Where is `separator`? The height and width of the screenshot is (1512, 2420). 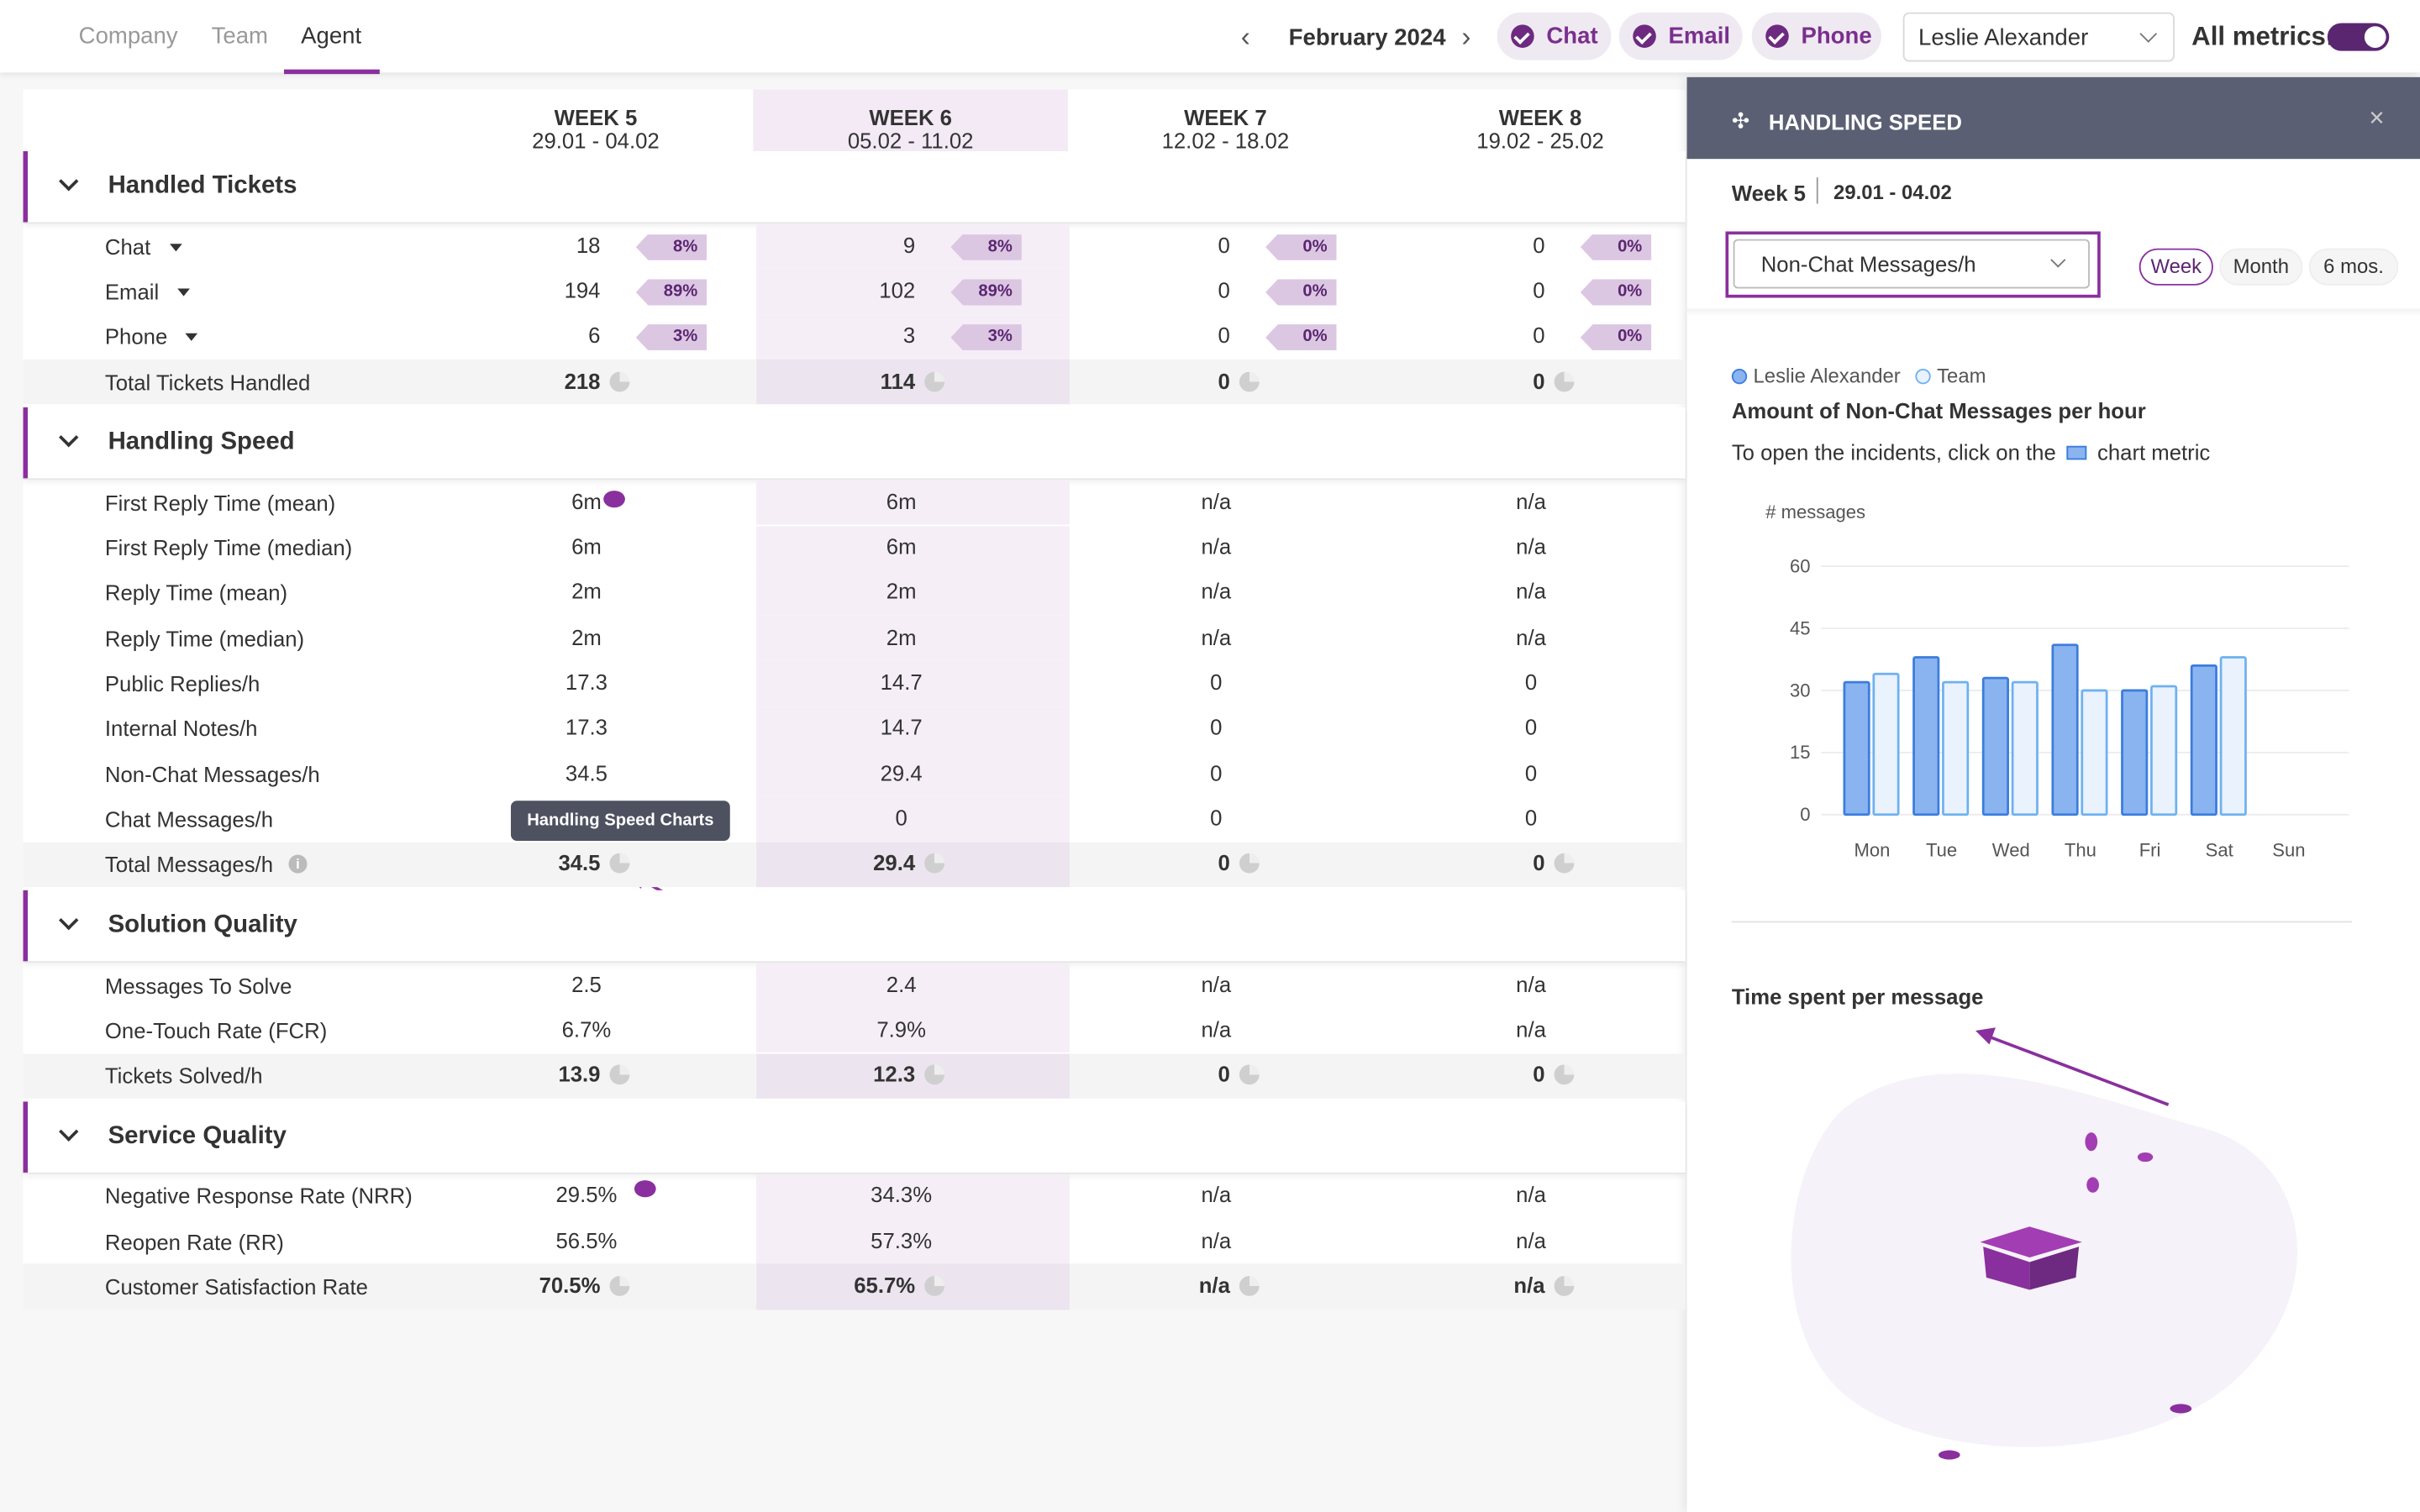
separator is located at coordinates (1817, 190).